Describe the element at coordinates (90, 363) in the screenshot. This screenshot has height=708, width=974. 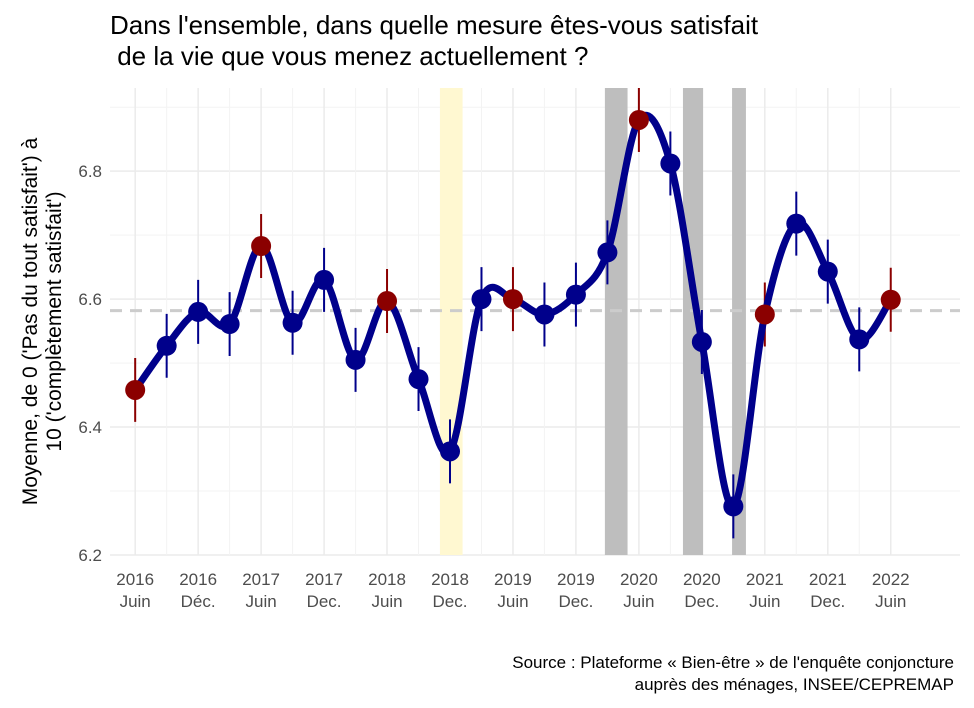
I see `y-tick-labels: 6.2 6.4 6.6 6.8` at that location.